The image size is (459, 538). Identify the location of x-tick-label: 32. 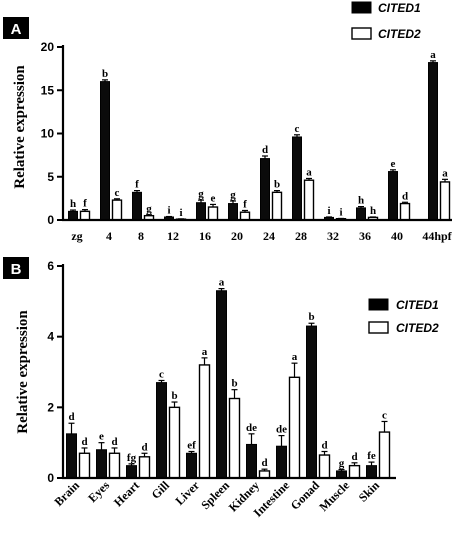
(333, 236).